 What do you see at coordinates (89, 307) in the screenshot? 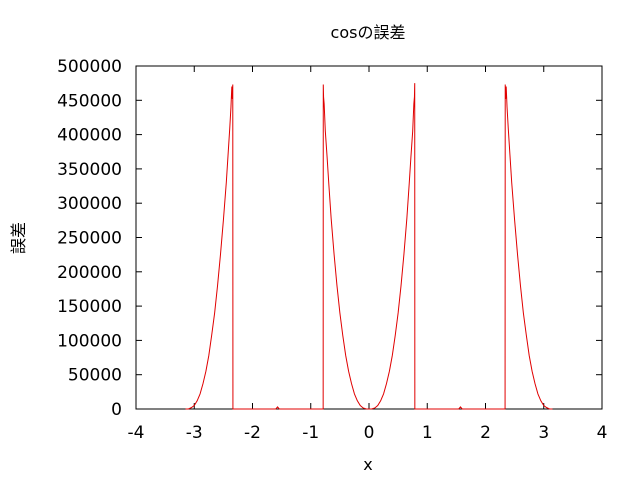
I see `y-tick-label: 150000` at bounding box center [89, 307].